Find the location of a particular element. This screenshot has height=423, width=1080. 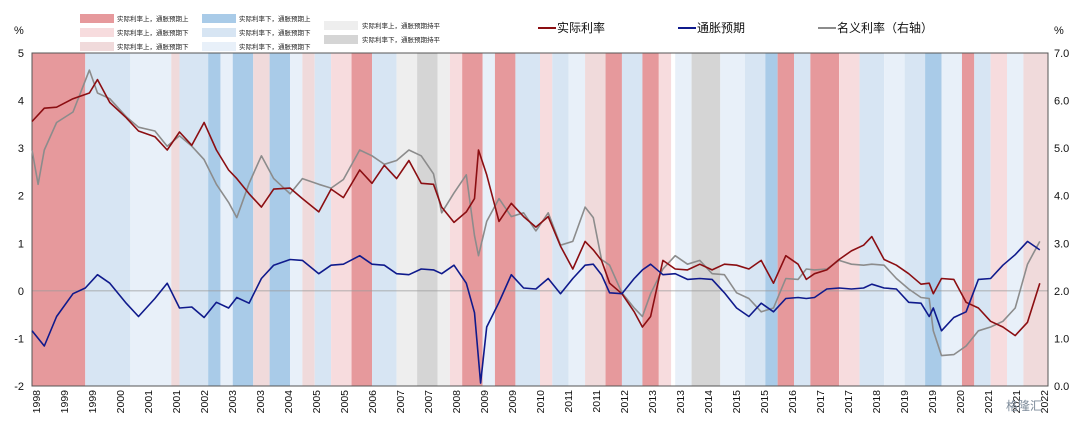

x-tick-label: 2015 is located at coordinates (737, 402).